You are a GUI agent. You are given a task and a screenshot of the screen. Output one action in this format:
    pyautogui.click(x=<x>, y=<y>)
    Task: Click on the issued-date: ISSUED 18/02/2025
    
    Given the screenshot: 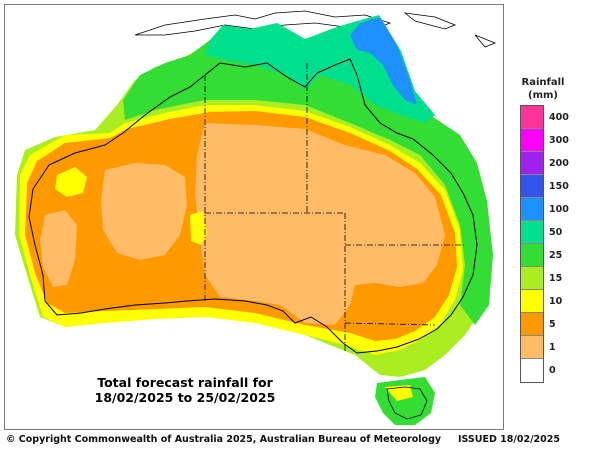 What is the action you would take?
    pyautogui.click(x=508, y=439)
    